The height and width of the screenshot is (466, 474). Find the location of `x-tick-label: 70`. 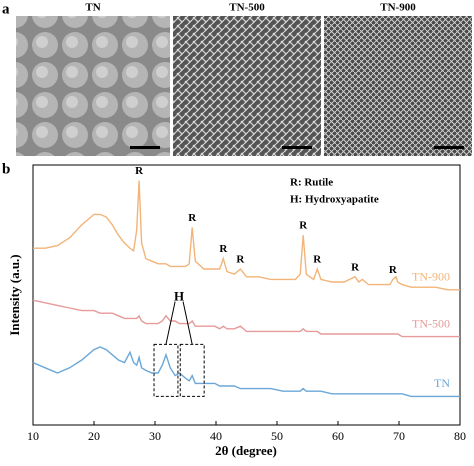

x-tick-label: 70 is located at coordinates (399, 436).